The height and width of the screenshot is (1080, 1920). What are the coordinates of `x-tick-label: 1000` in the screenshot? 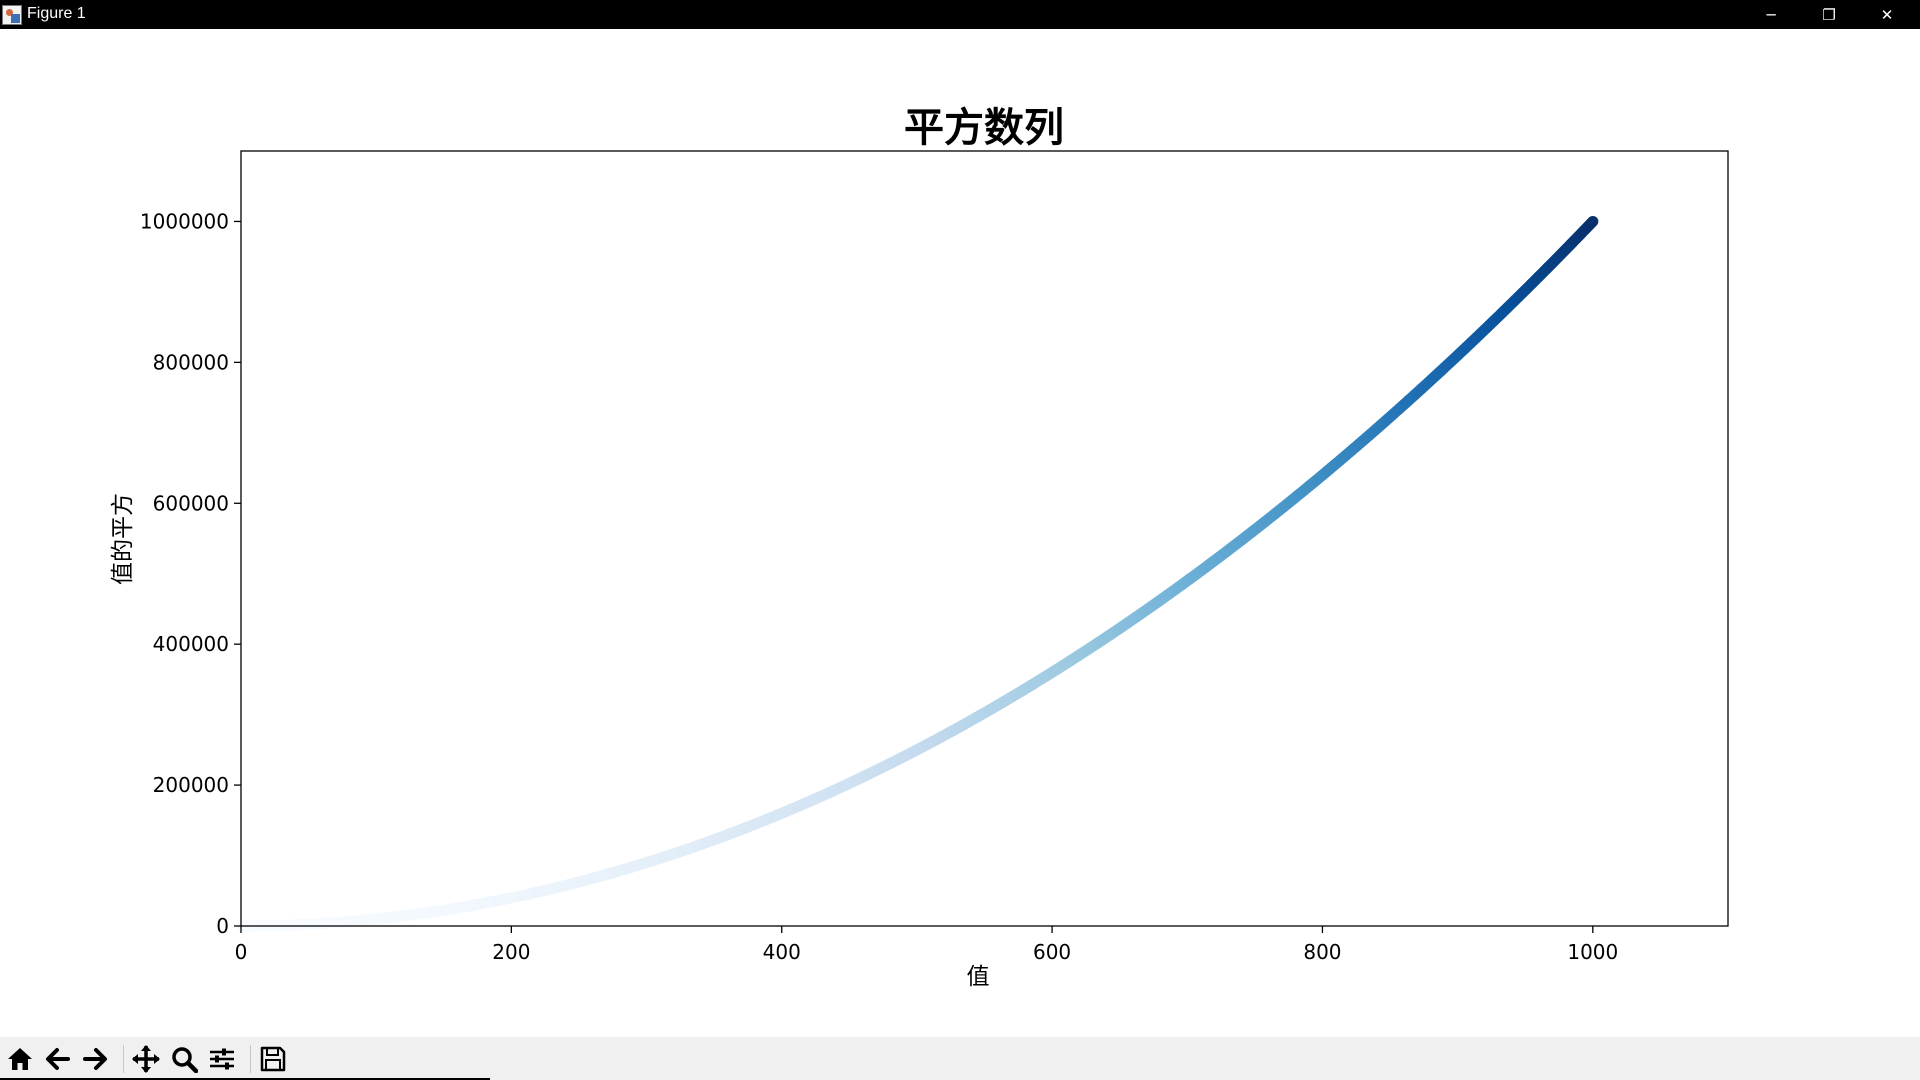 It's located at (1592, 952).